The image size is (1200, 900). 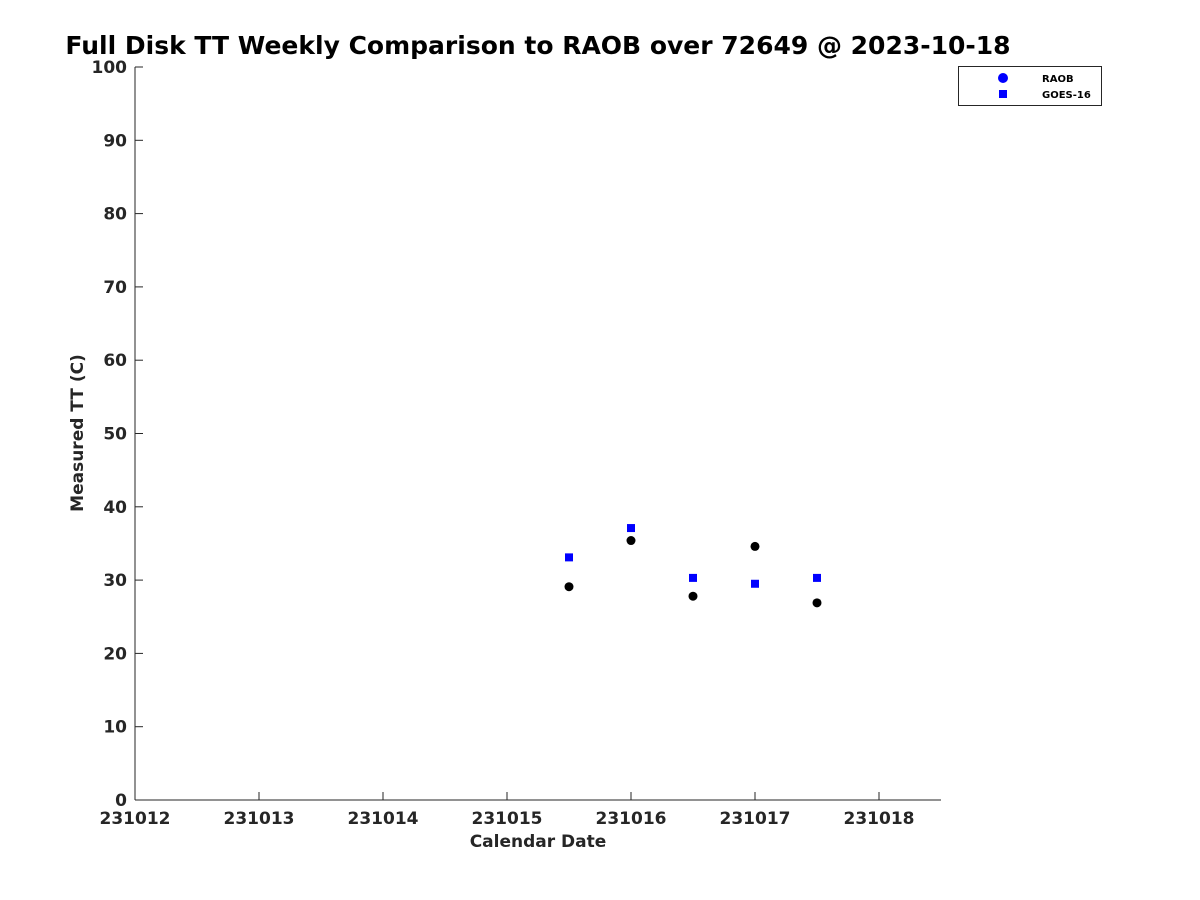 I want to click on legend-box, so click(x=1030, y=86).